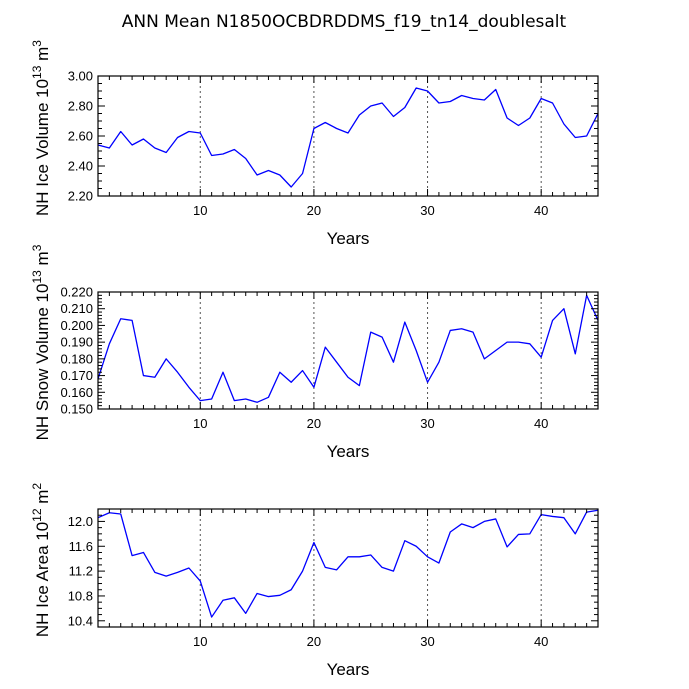  Describe the element at coordinates (76, 342) in the screenshot. I see `y-tick-label: 0.190` at that location.